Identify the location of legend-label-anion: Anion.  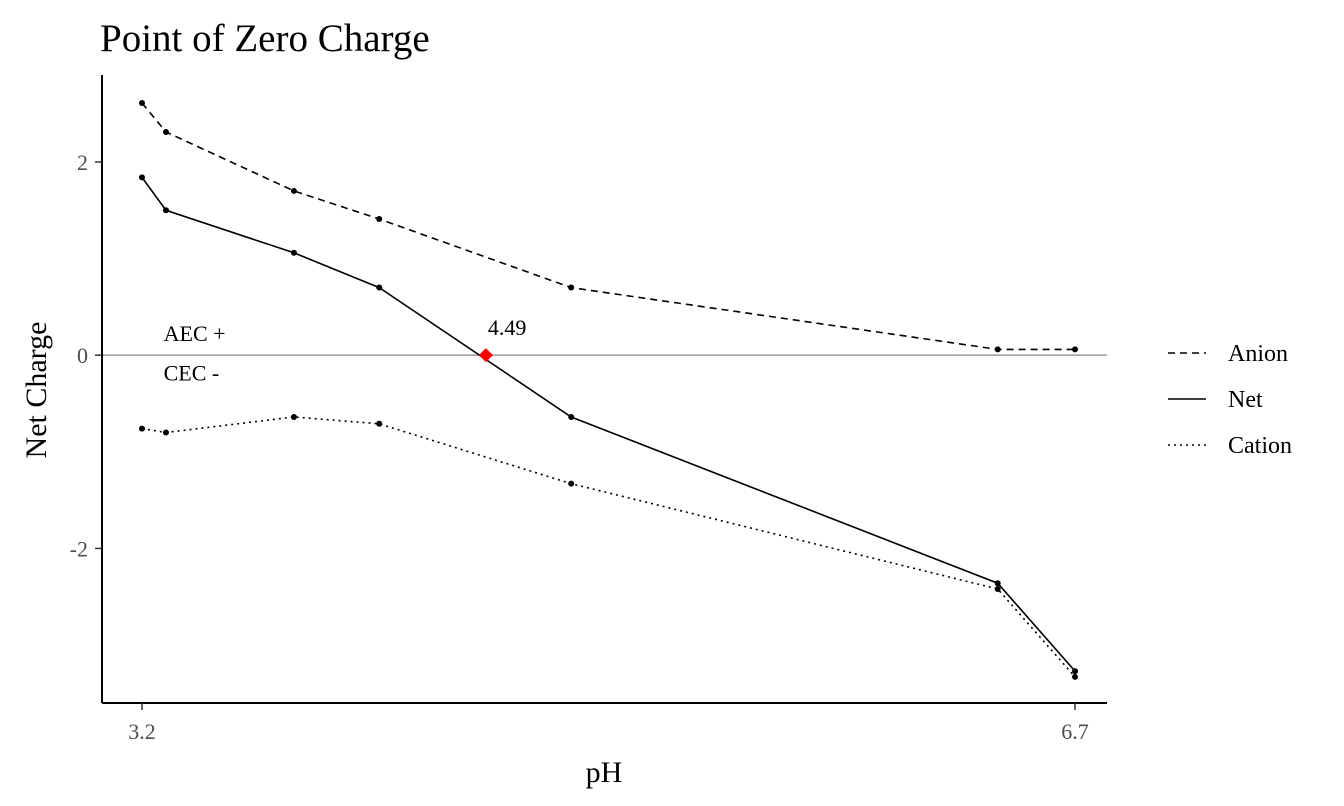
(1258, 354).